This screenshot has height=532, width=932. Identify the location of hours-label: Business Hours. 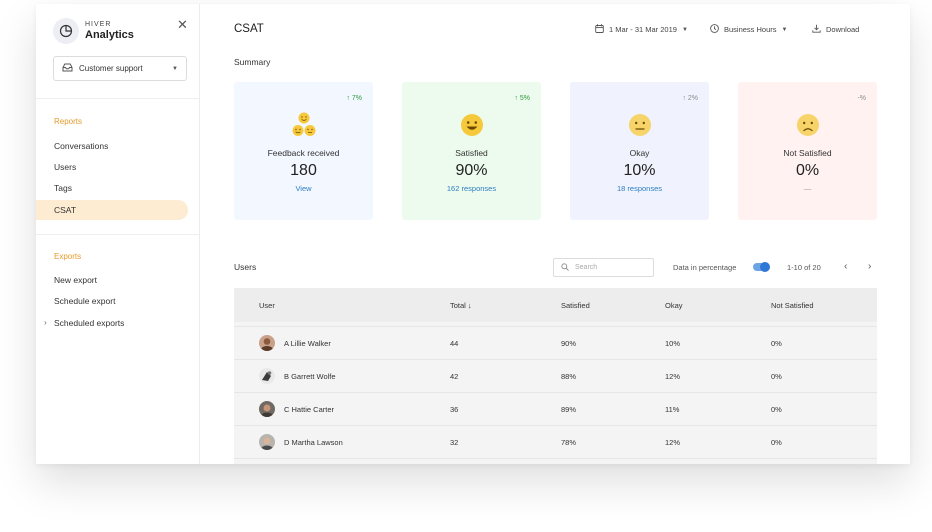
(750, 29).